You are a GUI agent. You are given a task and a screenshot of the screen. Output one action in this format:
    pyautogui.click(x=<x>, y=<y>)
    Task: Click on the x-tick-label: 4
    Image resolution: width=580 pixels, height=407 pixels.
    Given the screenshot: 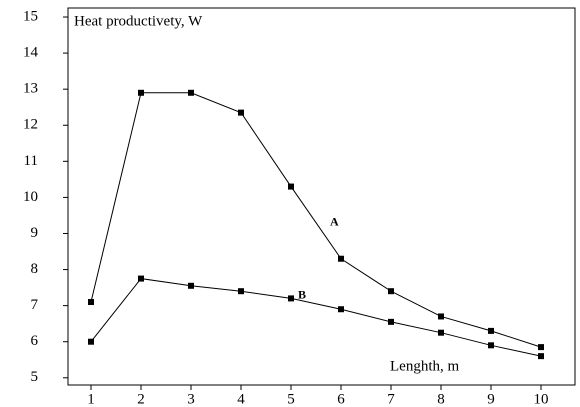 What is the action you would take?
    pyautogui.click(x=241, y=399)
    